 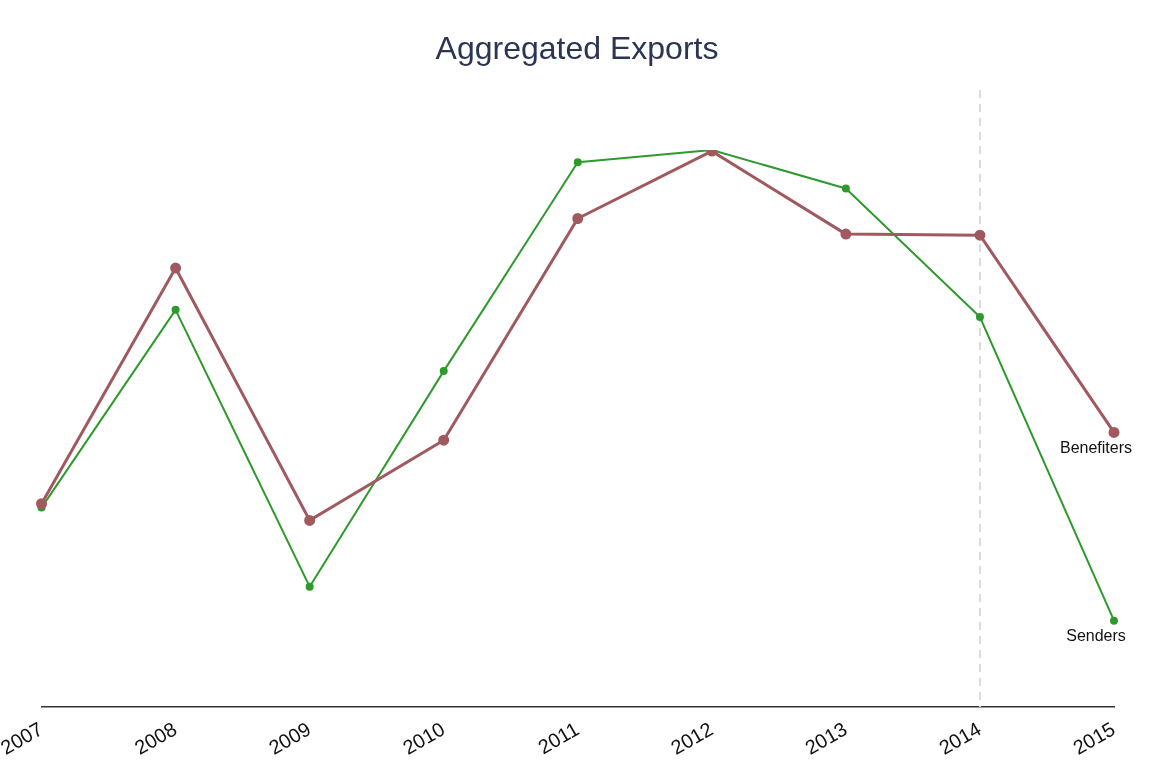 I want to click on x-tick-label: 2013, so click(x=826, y=738).